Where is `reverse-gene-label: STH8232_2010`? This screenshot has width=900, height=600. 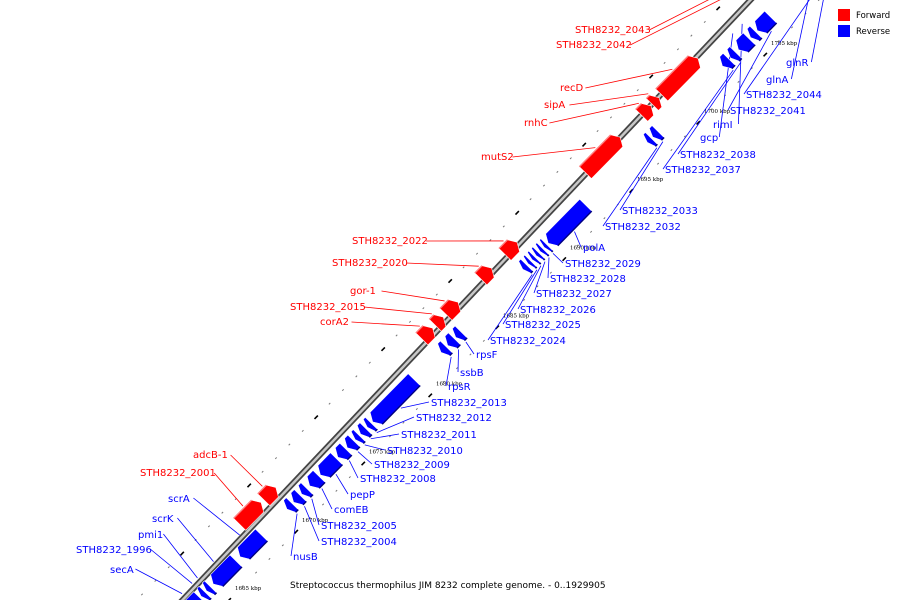 reverse-gene-label: STH8232_2010 is located at coordinates (425, 451).